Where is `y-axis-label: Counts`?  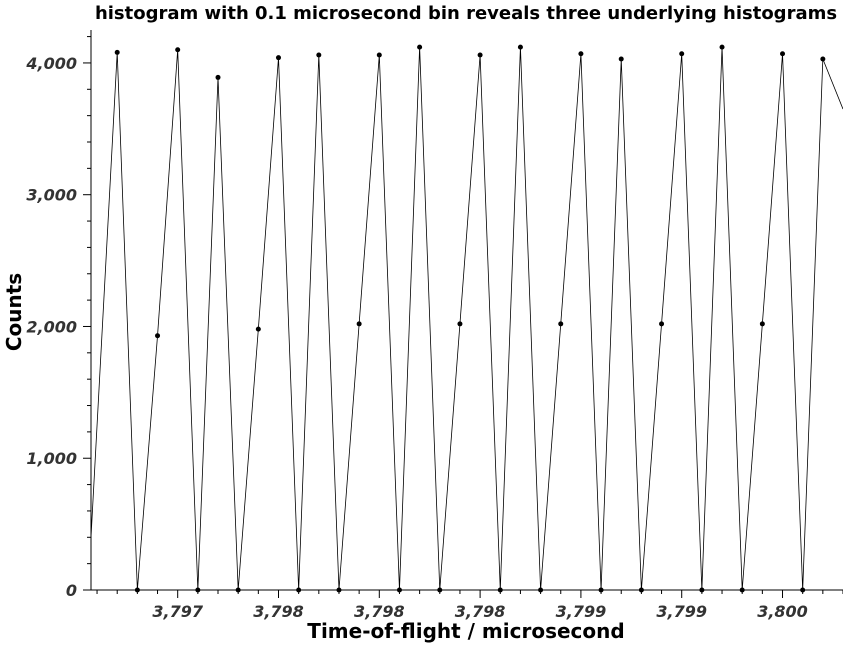
y-axis-label: Counts is located at coordinates (14, 312).